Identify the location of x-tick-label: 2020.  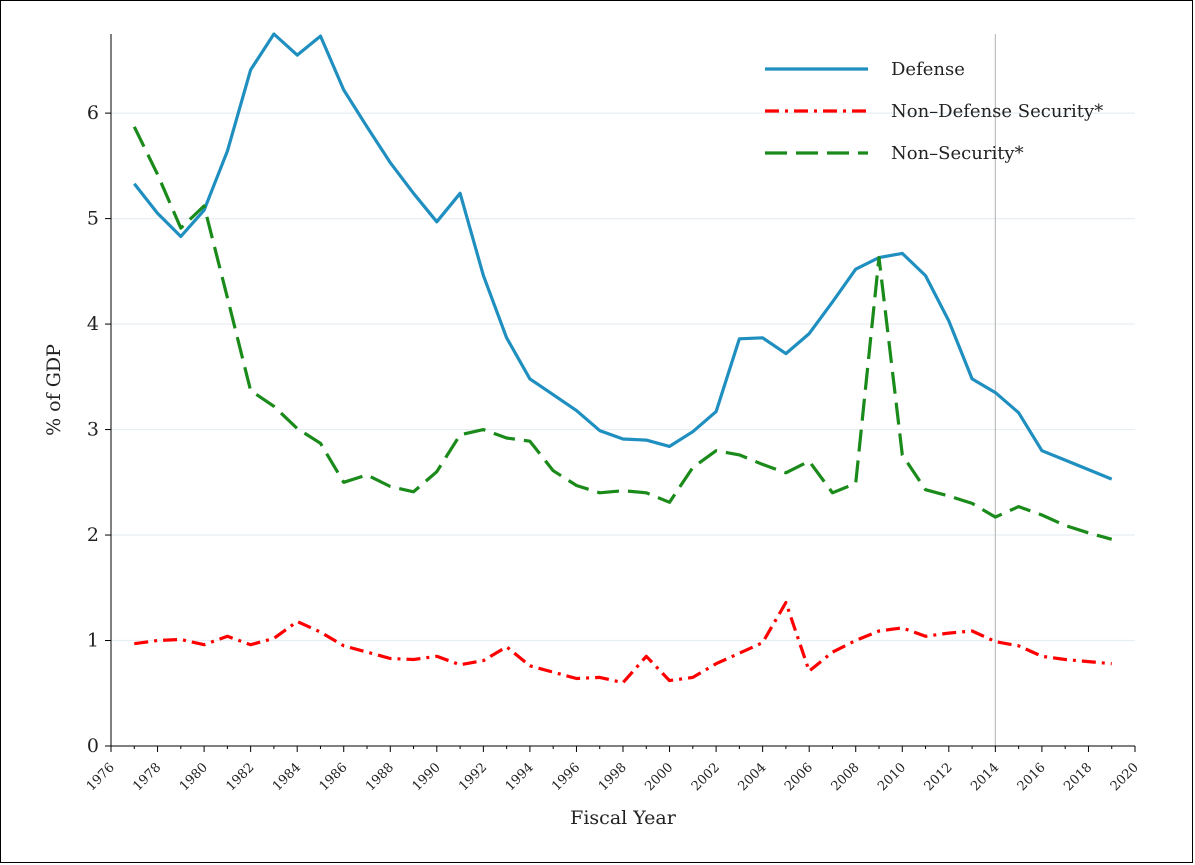
(1125, 777).